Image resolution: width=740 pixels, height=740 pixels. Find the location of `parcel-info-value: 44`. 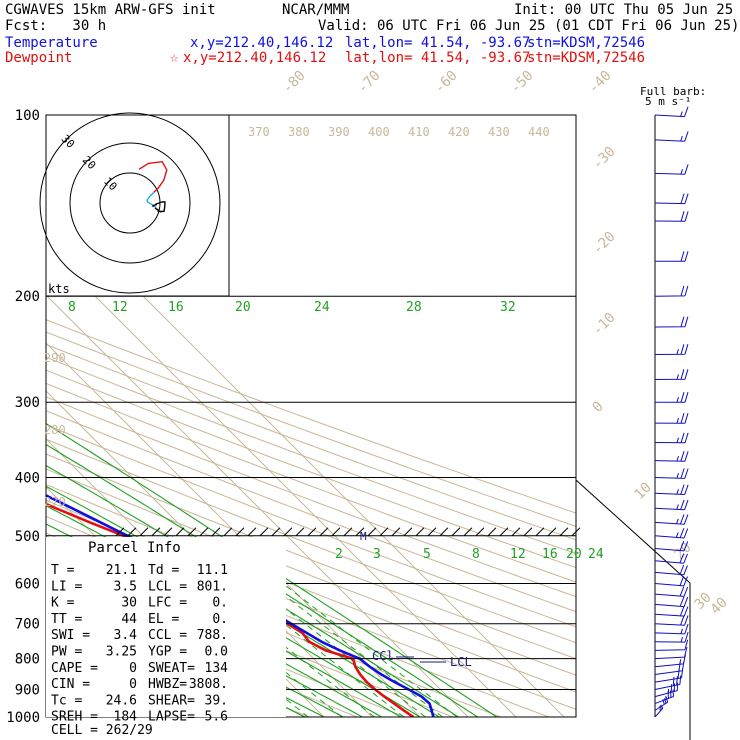

parcel-info-value: 44 is located at coordinates (129, 619).